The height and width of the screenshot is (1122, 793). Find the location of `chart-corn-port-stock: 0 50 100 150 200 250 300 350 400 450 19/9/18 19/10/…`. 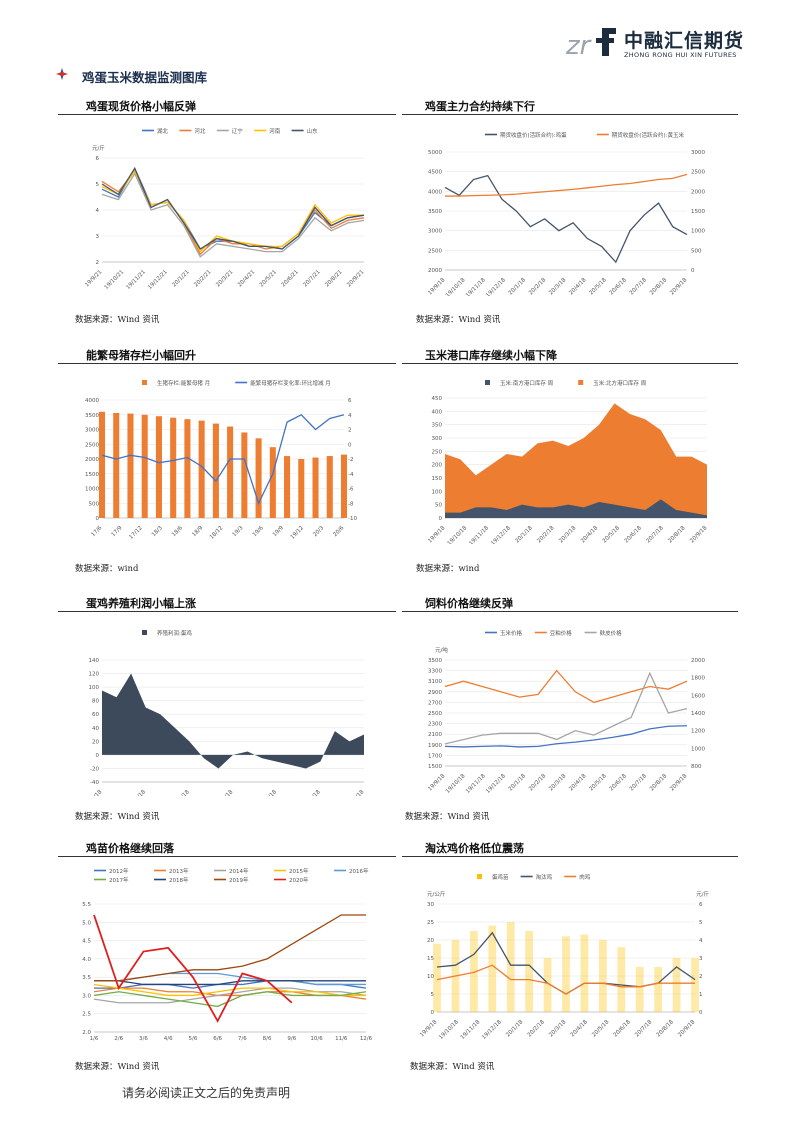

chart-corn-port-stock: 0 50 100 150 200 250 300 350 400 450 19/9/18 19/10/… is located at coordinates (568, 461).